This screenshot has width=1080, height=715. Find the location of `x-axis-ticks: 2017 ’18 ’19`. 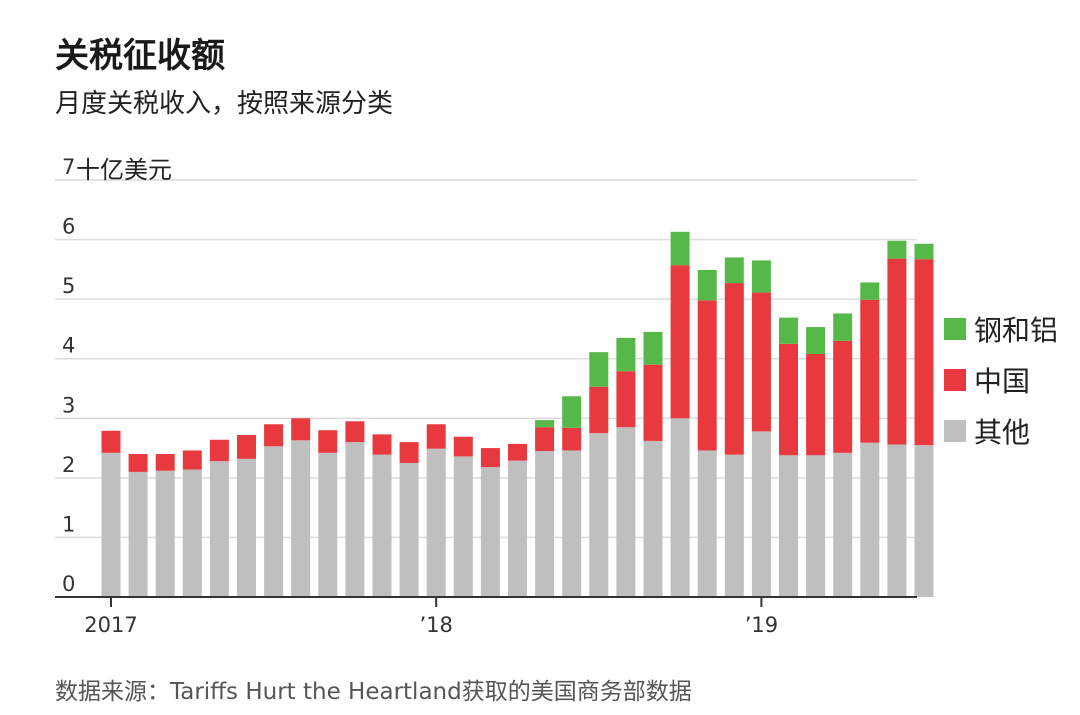

x-axis-ticks: 2017 ’18 ’19 is located at coordinates (431, 617).